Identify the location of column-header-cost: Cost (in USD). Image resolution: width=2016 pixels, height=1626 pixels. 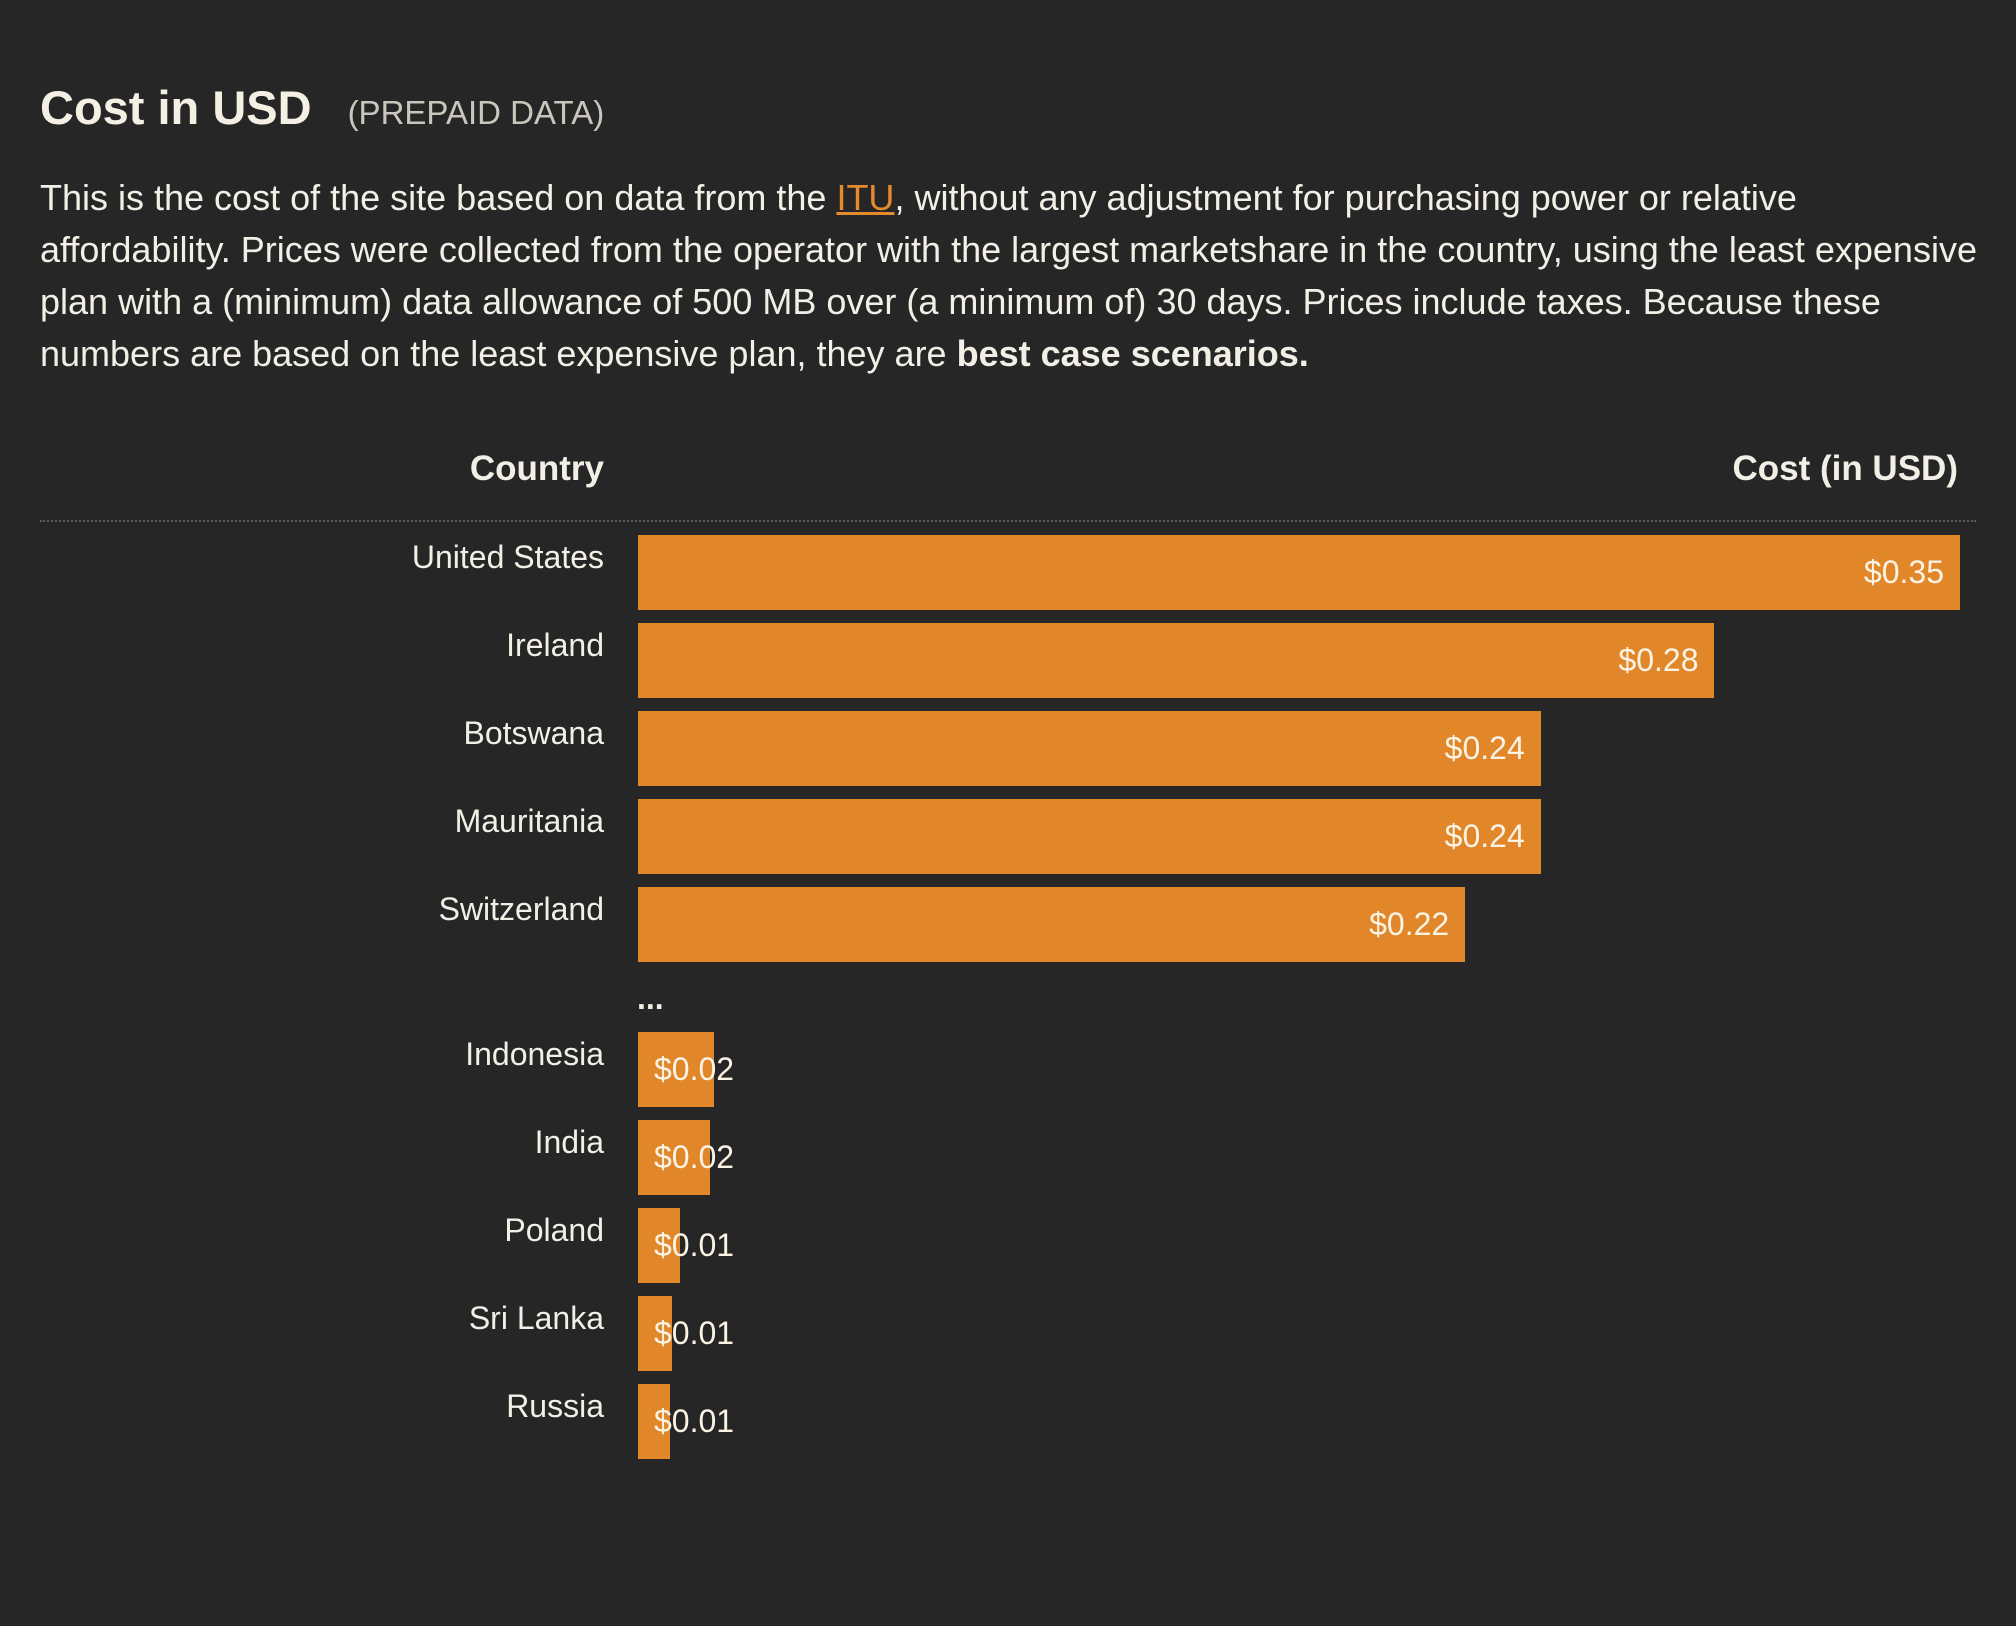
(1845, 468).